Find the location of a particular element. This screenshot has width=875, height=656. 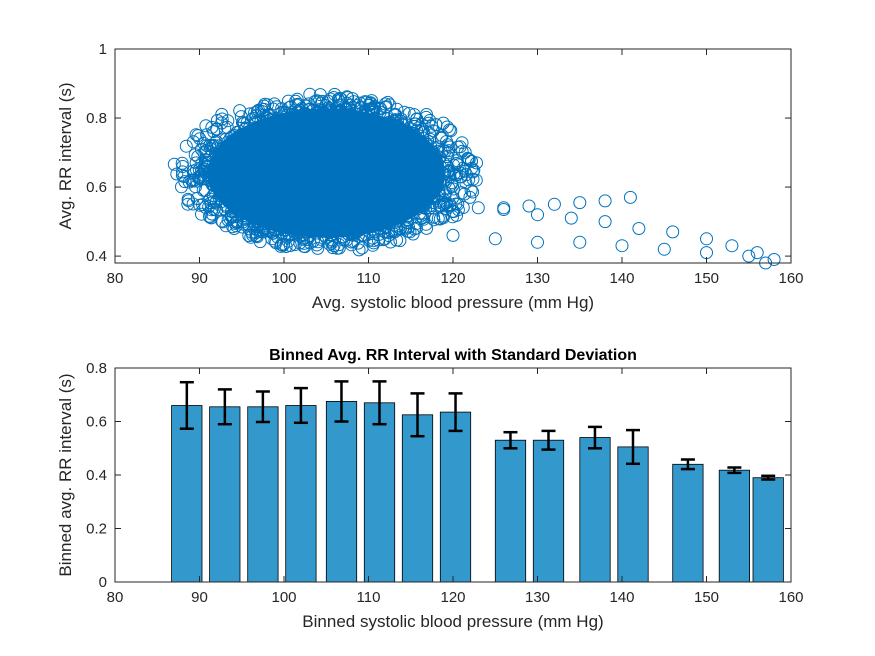

scatter-core is located at coordinates (326, 173).